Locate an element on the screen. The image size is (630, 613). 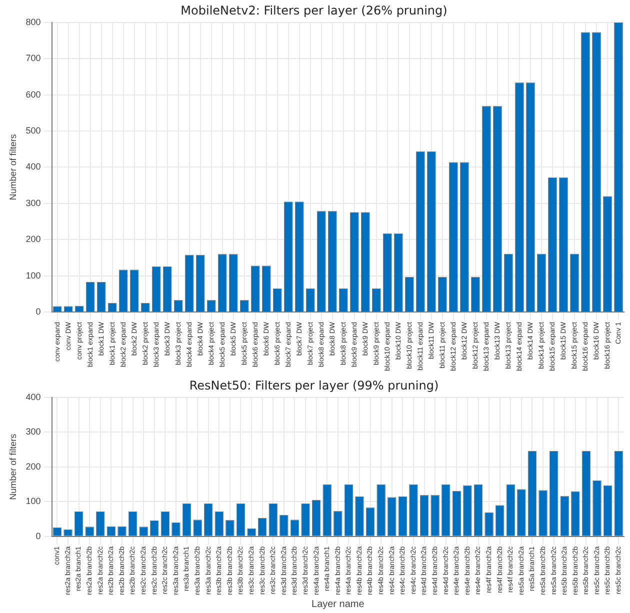
chart-title: MobileNetv2: Filters per layer (26% pruning) is located at coordinates (314, 10).